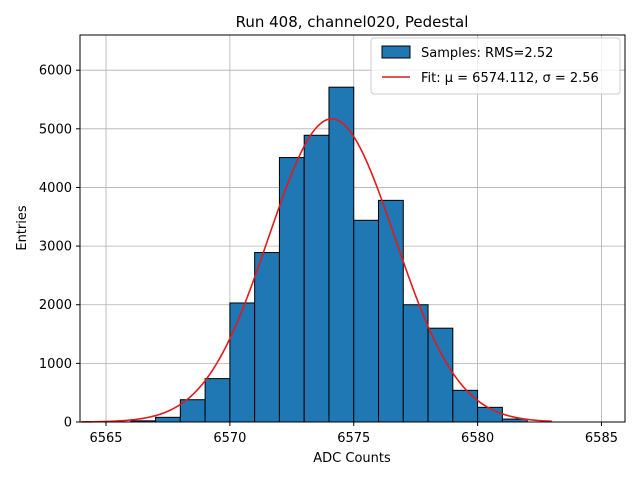  I want to click on y-tick-label: 4000, so click(55, 188).